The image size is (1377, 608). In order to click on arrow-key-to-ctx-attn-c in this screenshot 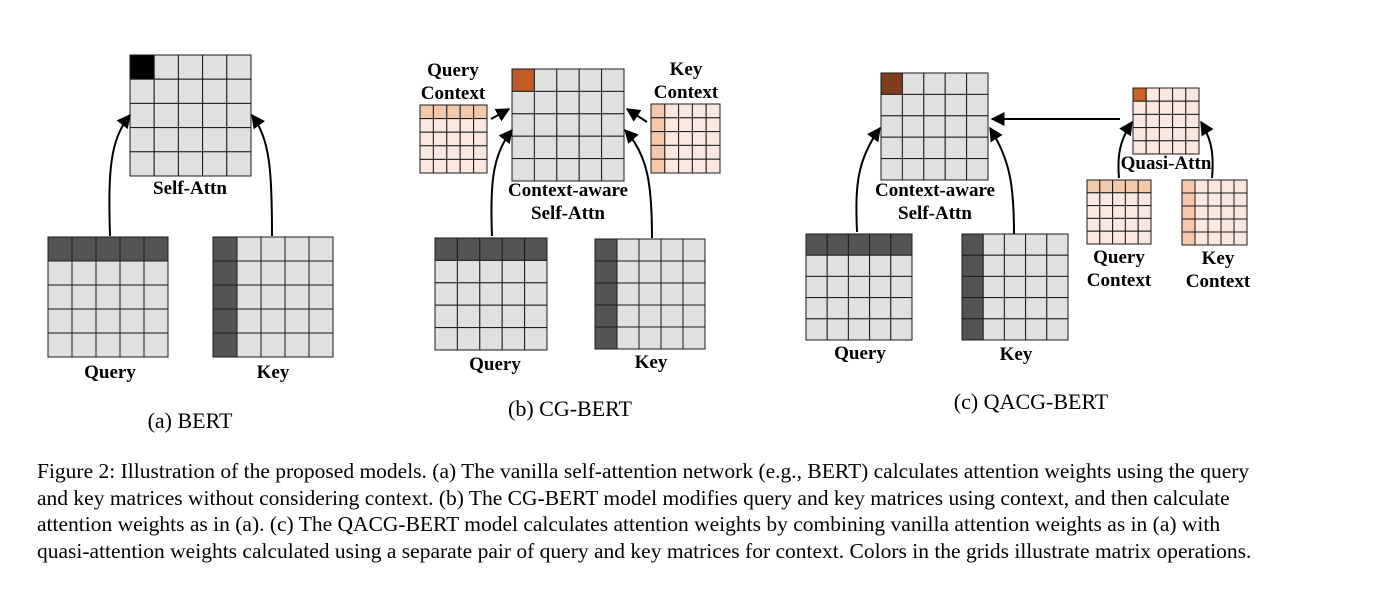, I will do `click(1002, 180)`.